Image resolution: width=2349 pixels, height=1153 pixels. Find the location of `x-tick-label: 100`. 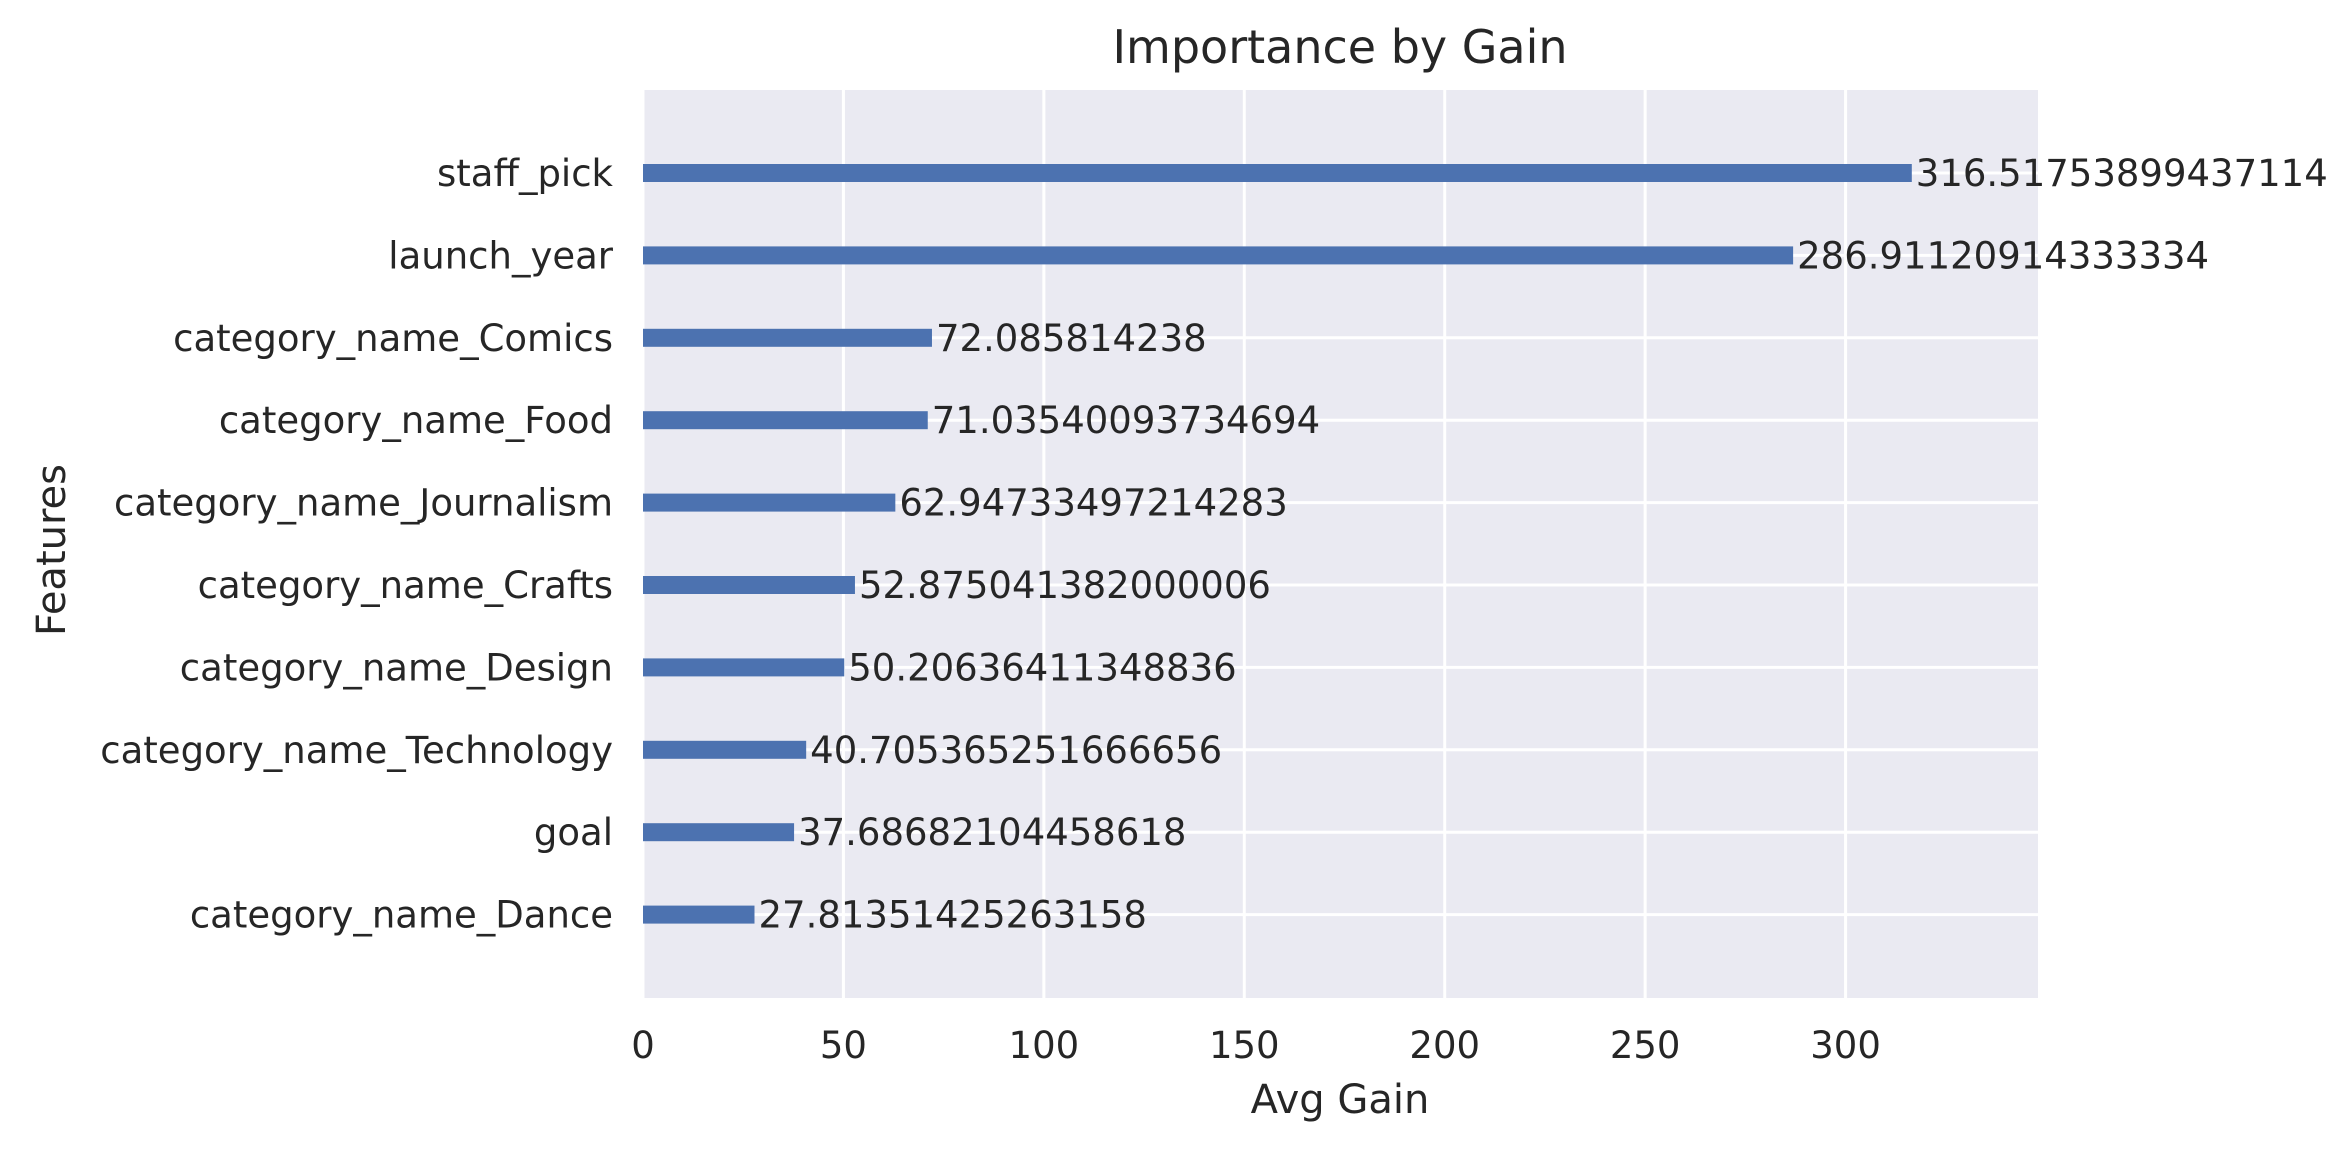

x-tick-label: 100 is located at coordinates (1044, 1045).